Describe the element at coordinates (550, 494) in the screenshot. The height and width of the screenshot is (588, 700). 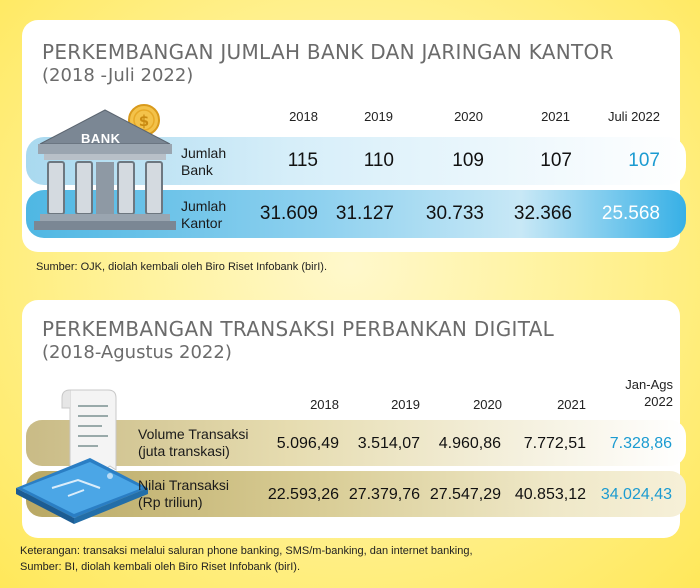
I see `nilai-2021: 40.853,12` at that location.